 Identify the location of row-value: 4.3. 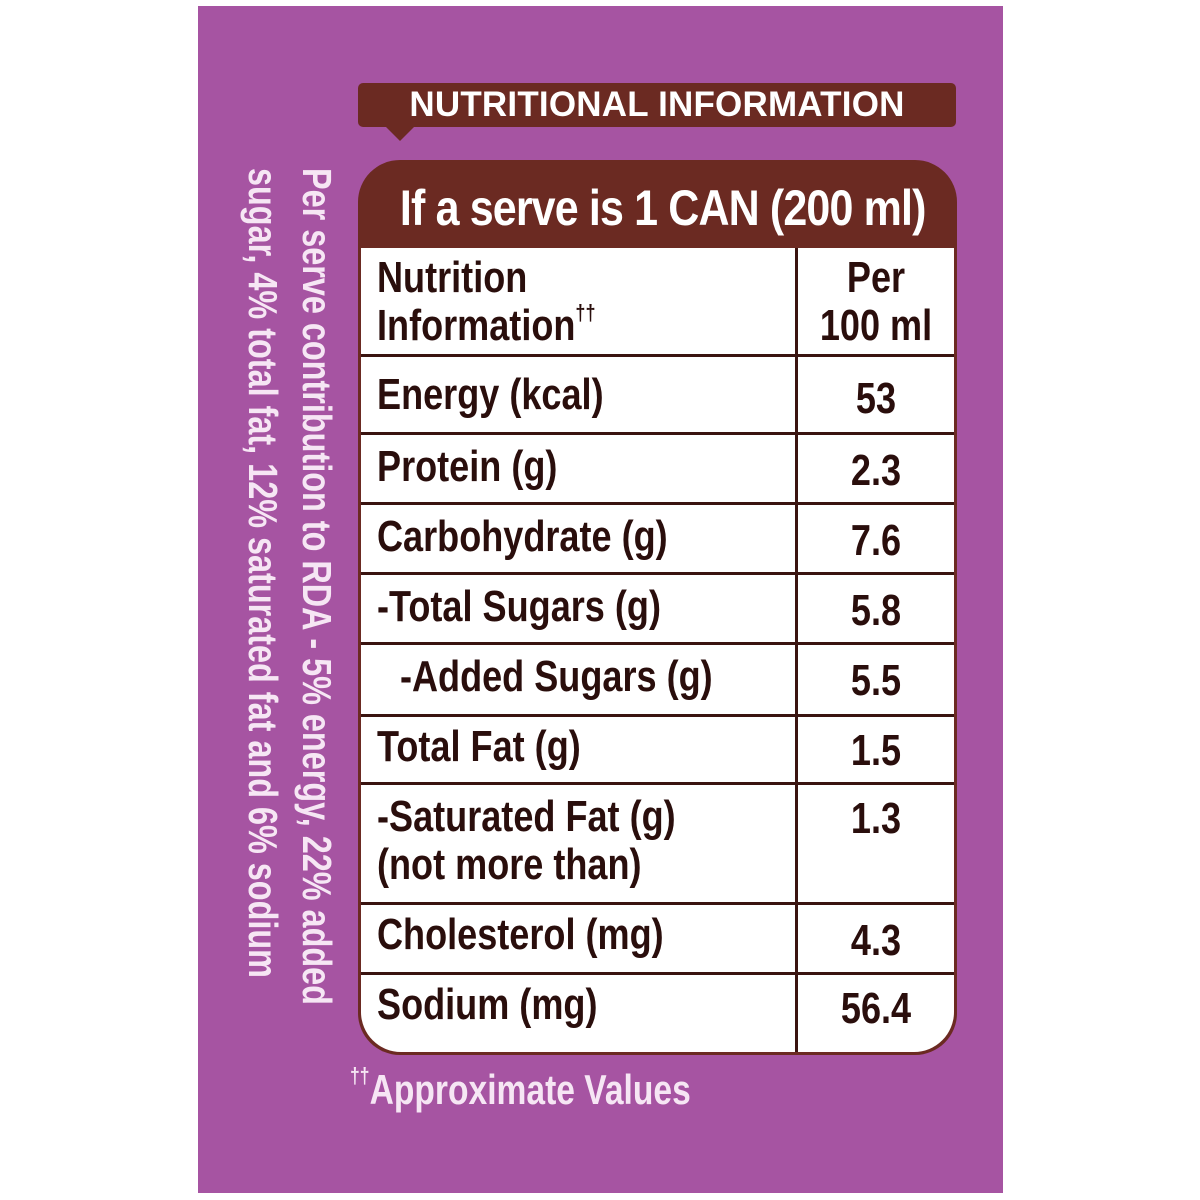
(876, 940).